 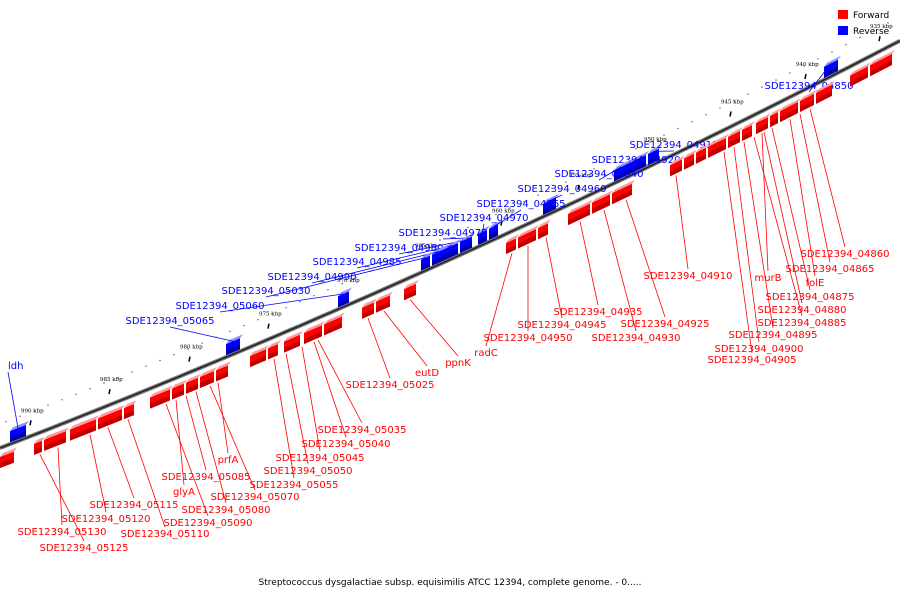 I want to click on legend-forward-label: Forward, so click(x=871, y=16).